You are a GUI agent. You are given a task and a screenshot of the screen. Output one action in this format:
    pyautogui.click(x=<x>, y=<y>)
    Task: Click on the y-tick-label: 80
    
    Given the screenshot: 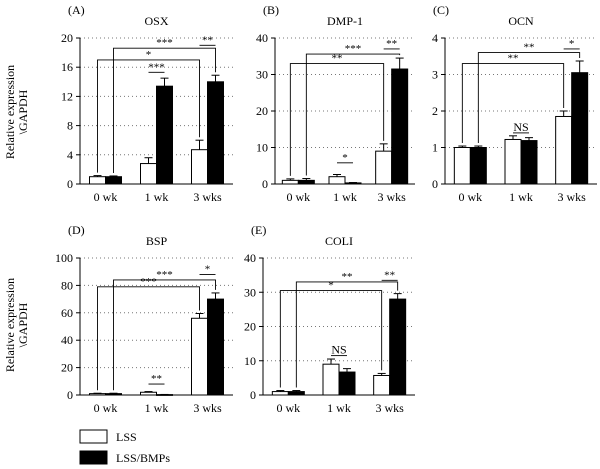 What is the action you would take?
    pyautogui.click(x=67, y=285)
    